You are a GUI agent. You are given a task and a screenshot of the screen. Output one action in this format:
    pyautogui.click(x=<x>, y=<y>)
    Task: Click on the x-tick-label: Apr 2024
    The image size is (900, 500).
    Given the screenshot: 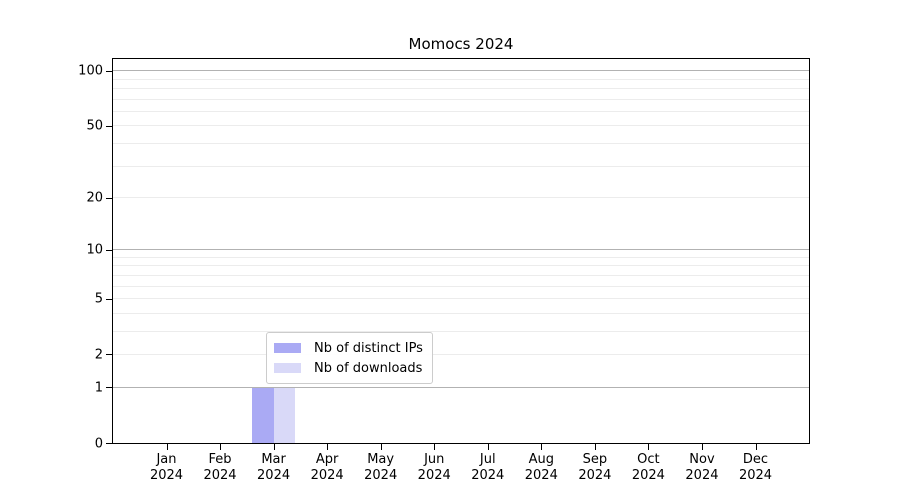 What is the action you would take?
    pyautogui.click(x=327, y=468)
    